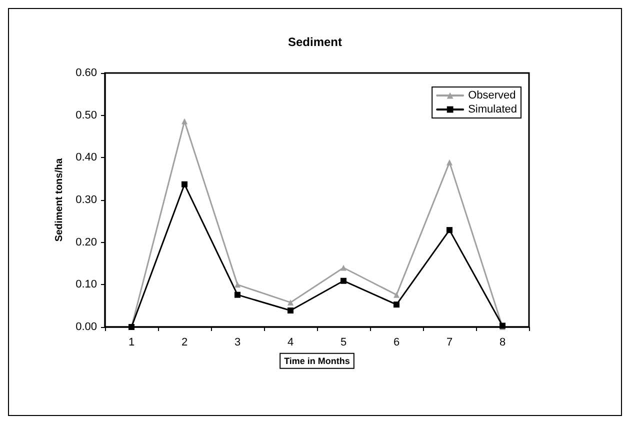  Describe the element at coordinates (492, 96) in the screenshot. I see `legend-label: Observed` at that location.